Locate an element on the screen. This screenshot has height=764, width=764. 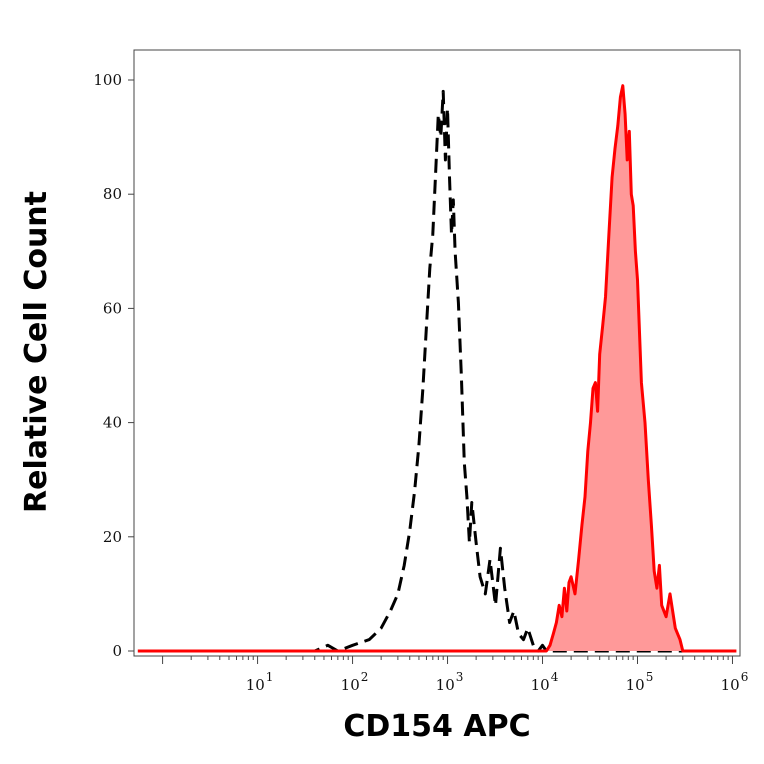
x-tick-exponent: 5 is located at coordinates (650, 677).